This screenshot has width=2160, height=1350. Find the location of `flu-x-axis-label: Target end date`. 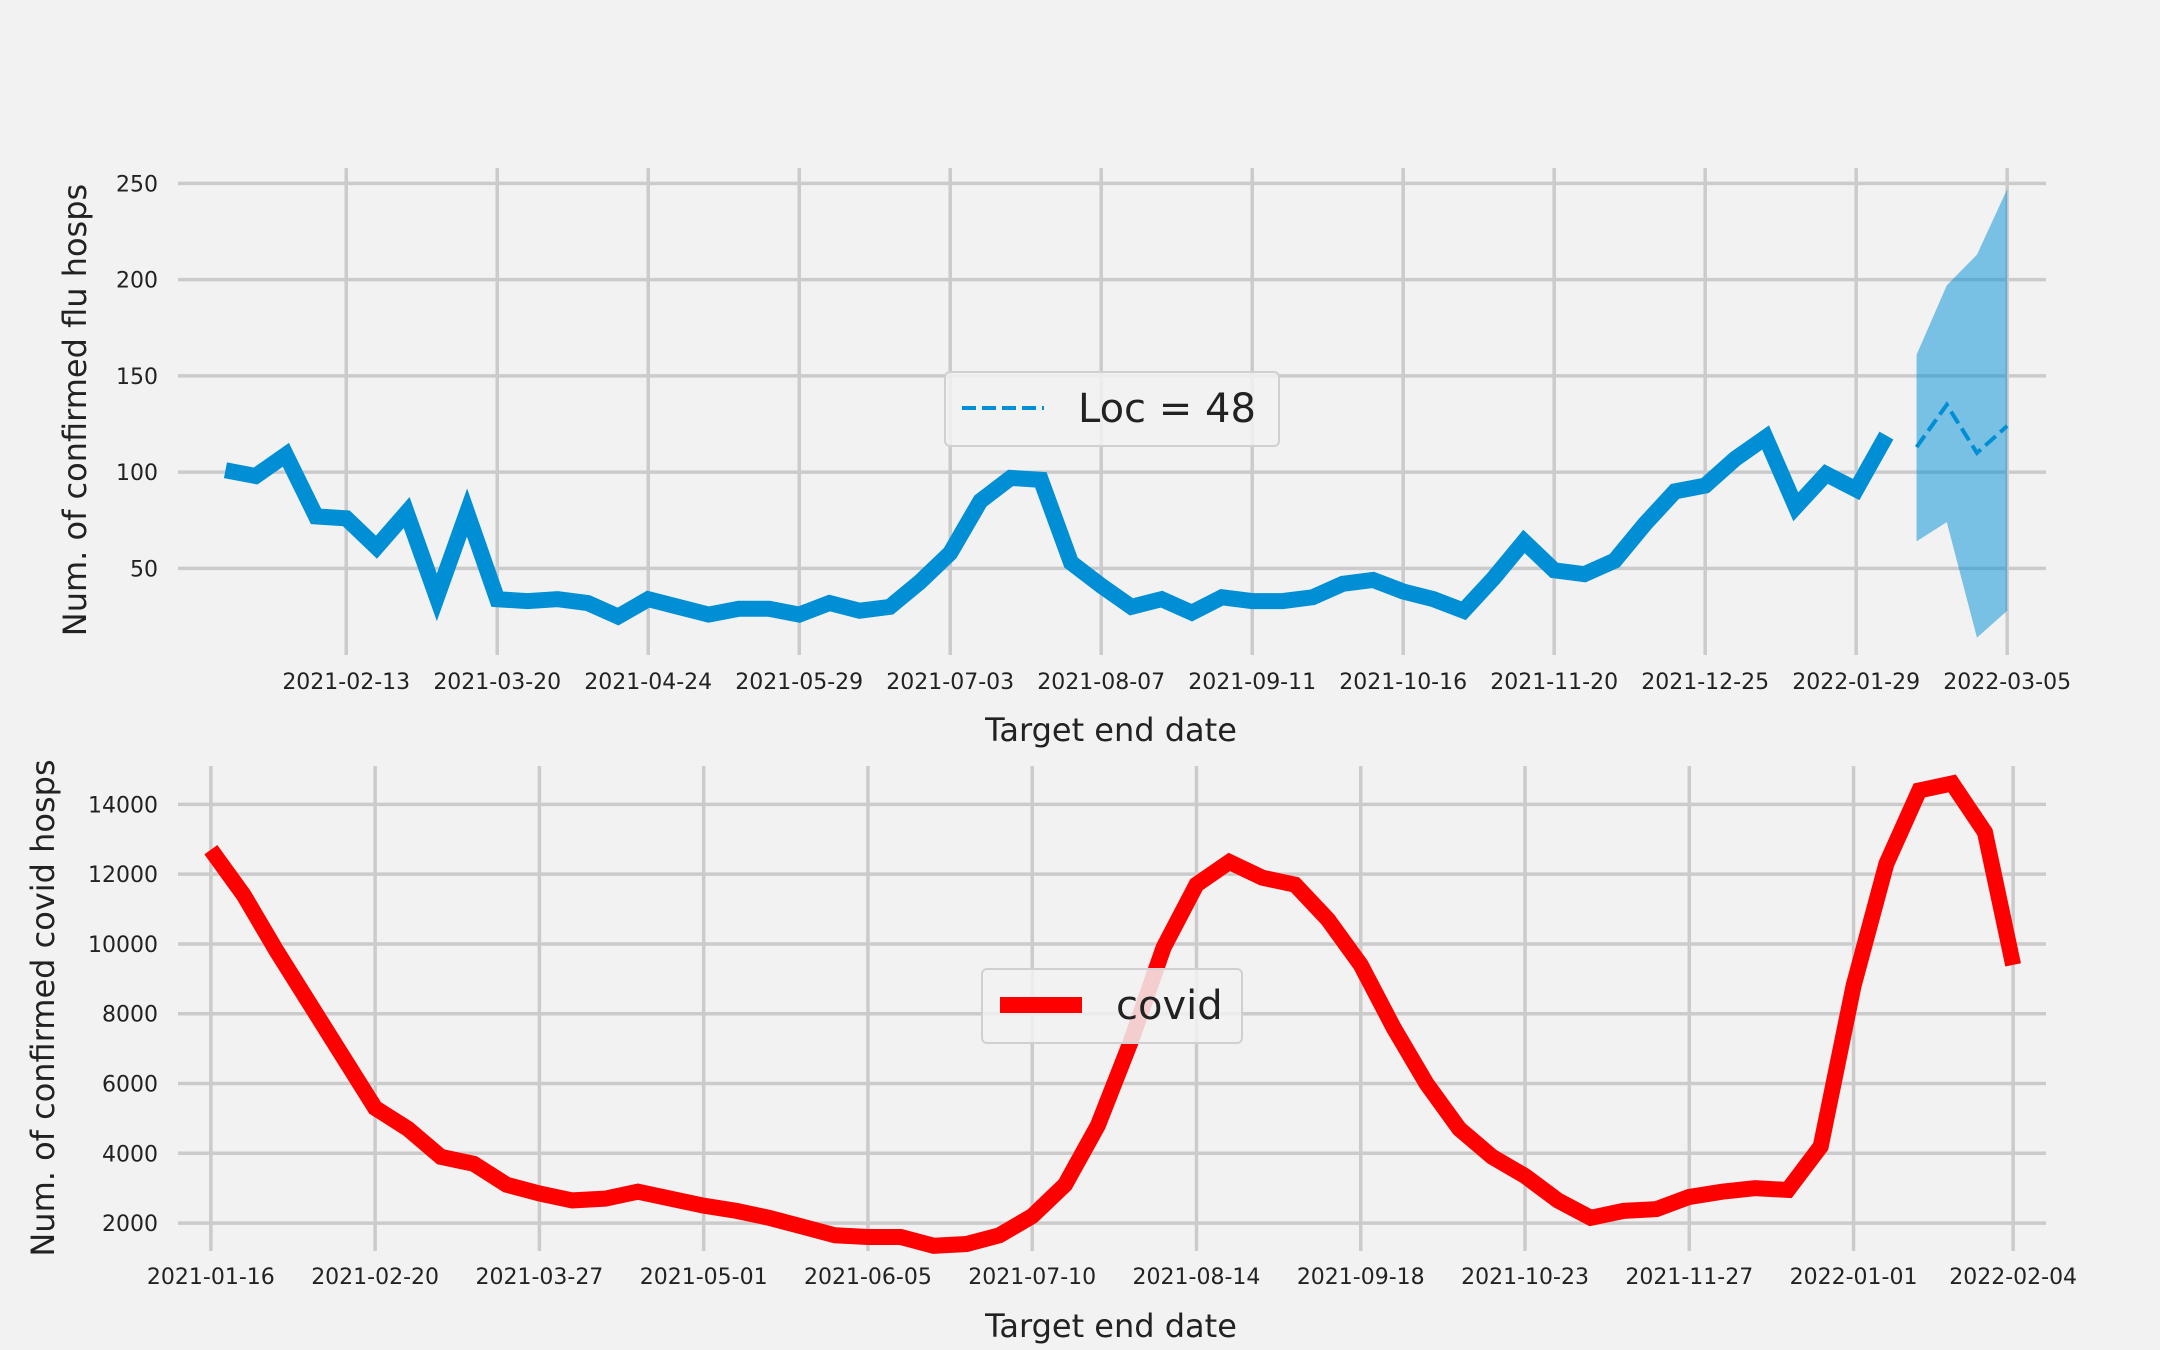

flu-x-axis-label: Target end date is located at coordinates (1110, 730).